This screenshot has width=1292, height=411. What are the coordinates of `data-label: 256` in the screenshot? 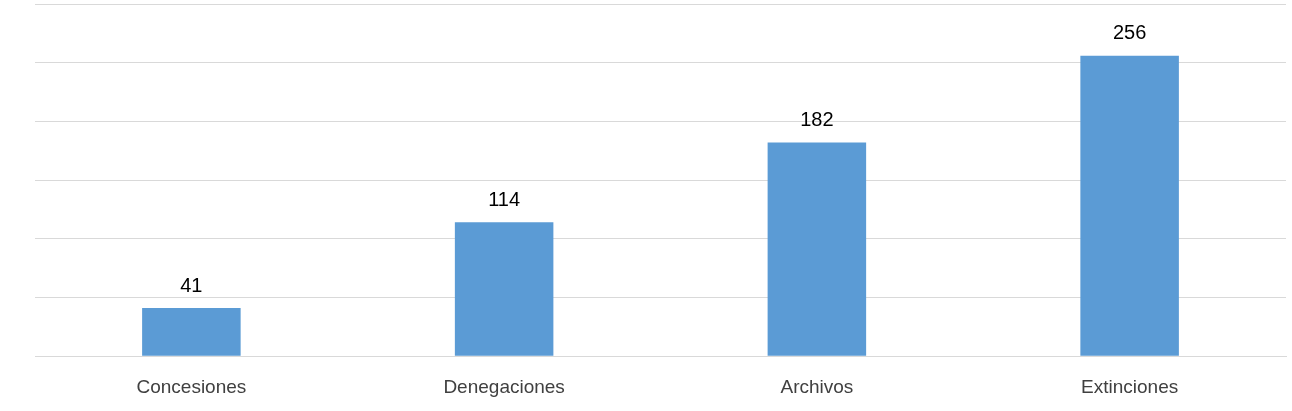 It's located at (1129, 32).